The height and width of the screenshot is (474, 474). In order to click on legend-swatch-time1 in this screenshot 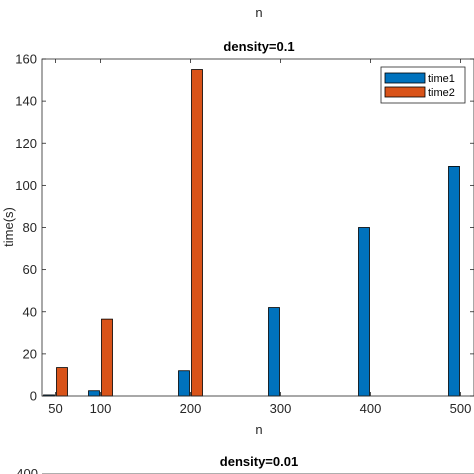, I will do `click(405, 78)`.